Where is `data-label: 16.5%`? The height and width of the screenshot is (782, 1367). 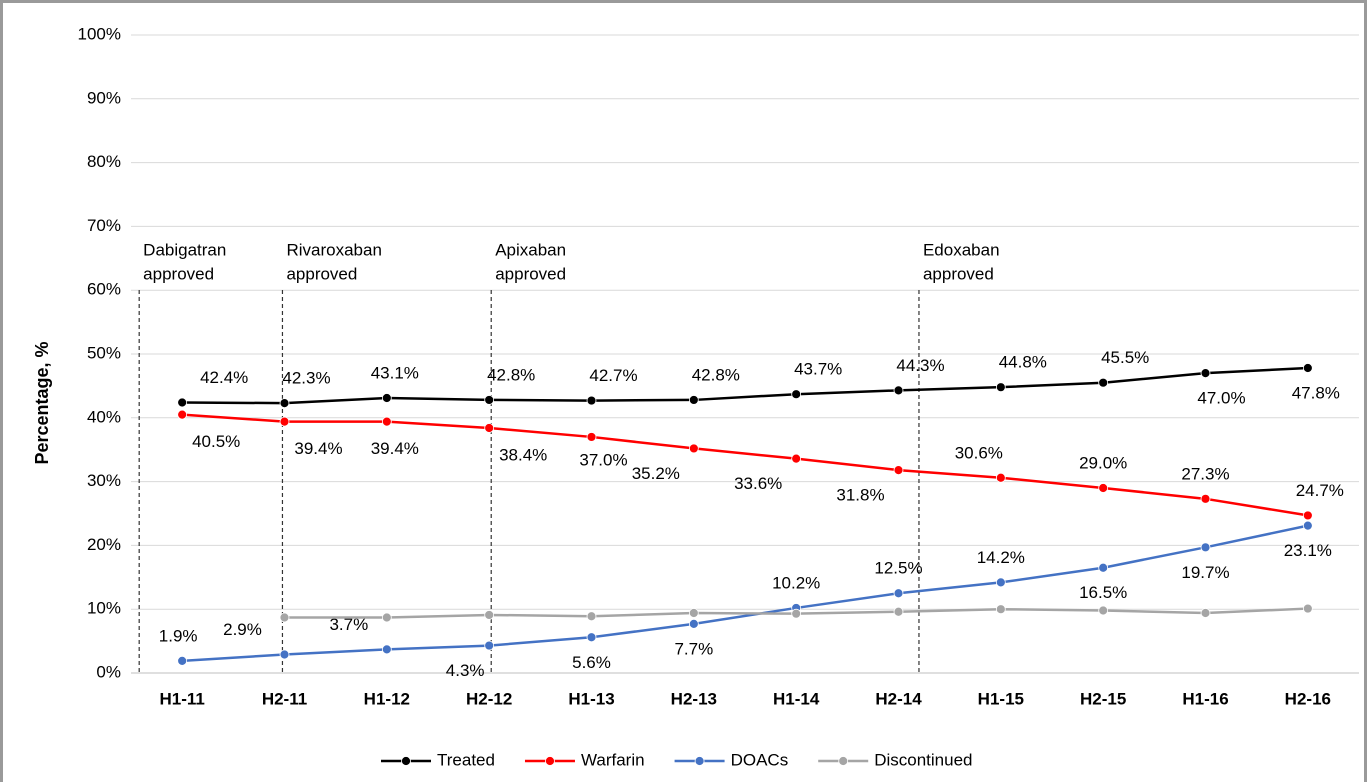 data-label: 16.5% is located at coordinates (1103, 592).